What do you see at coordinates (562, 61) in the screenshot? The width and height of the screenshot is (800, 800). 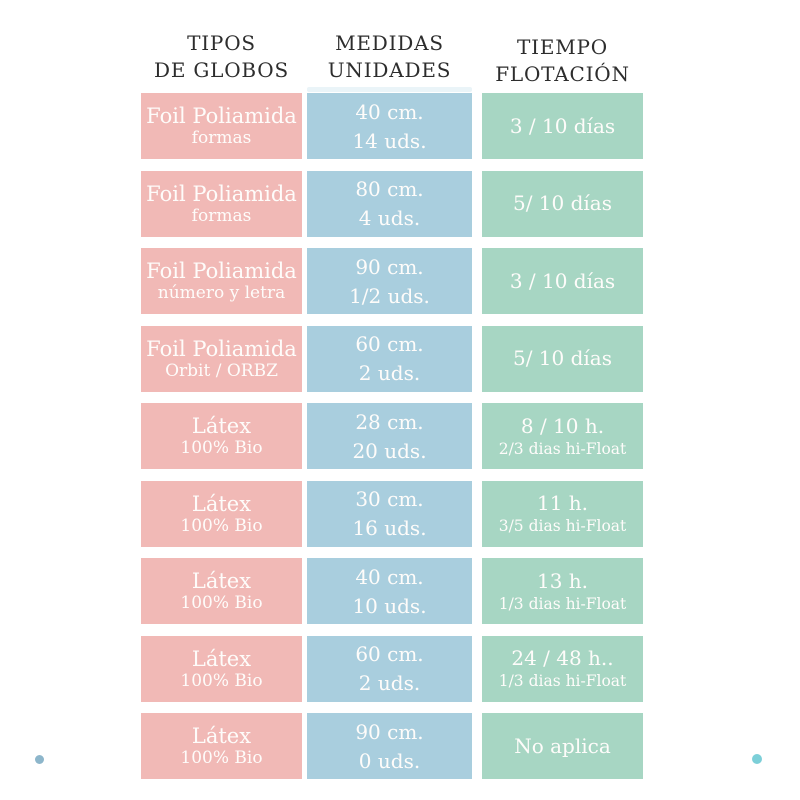 I see `column-header-float-time: TIEMPO FLOTACIÓN` at bounding box center [562, 61].